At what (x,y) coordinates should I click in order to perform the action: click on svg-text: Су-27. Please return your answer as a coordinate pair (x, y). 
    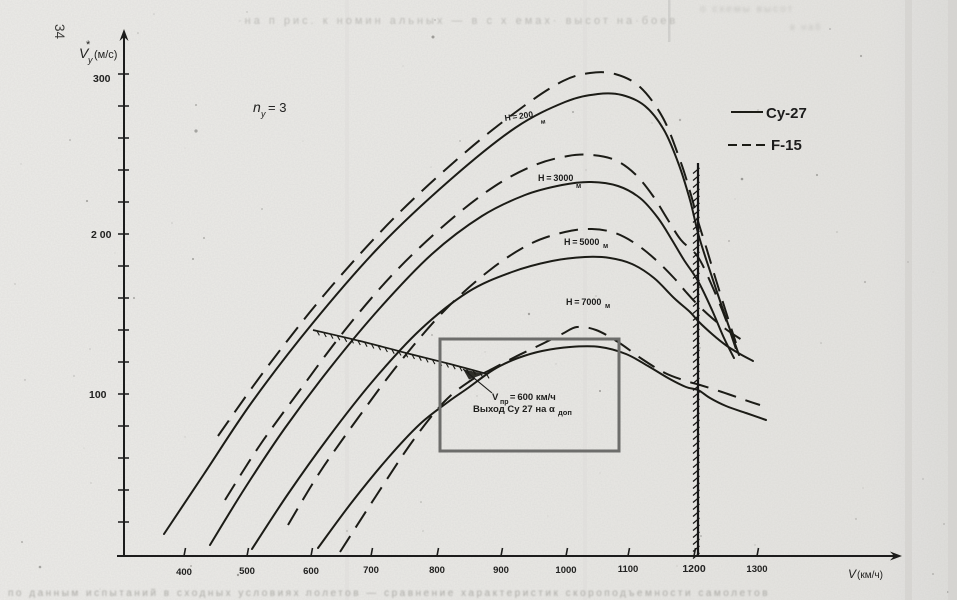
    Looking at the image, I should click on (786, 113).